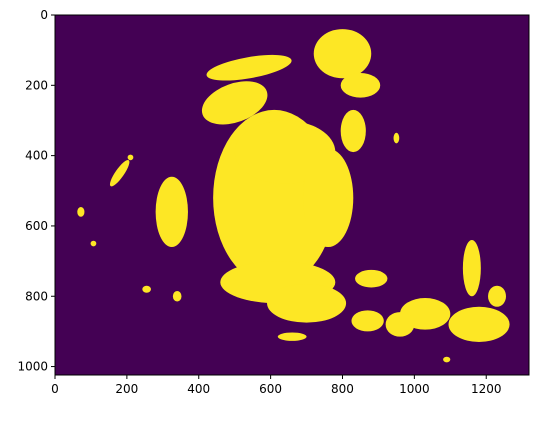  Describe the element at coordinates (486, 389) in the screenshot. I see `x-tick-label: 1200` at that location.